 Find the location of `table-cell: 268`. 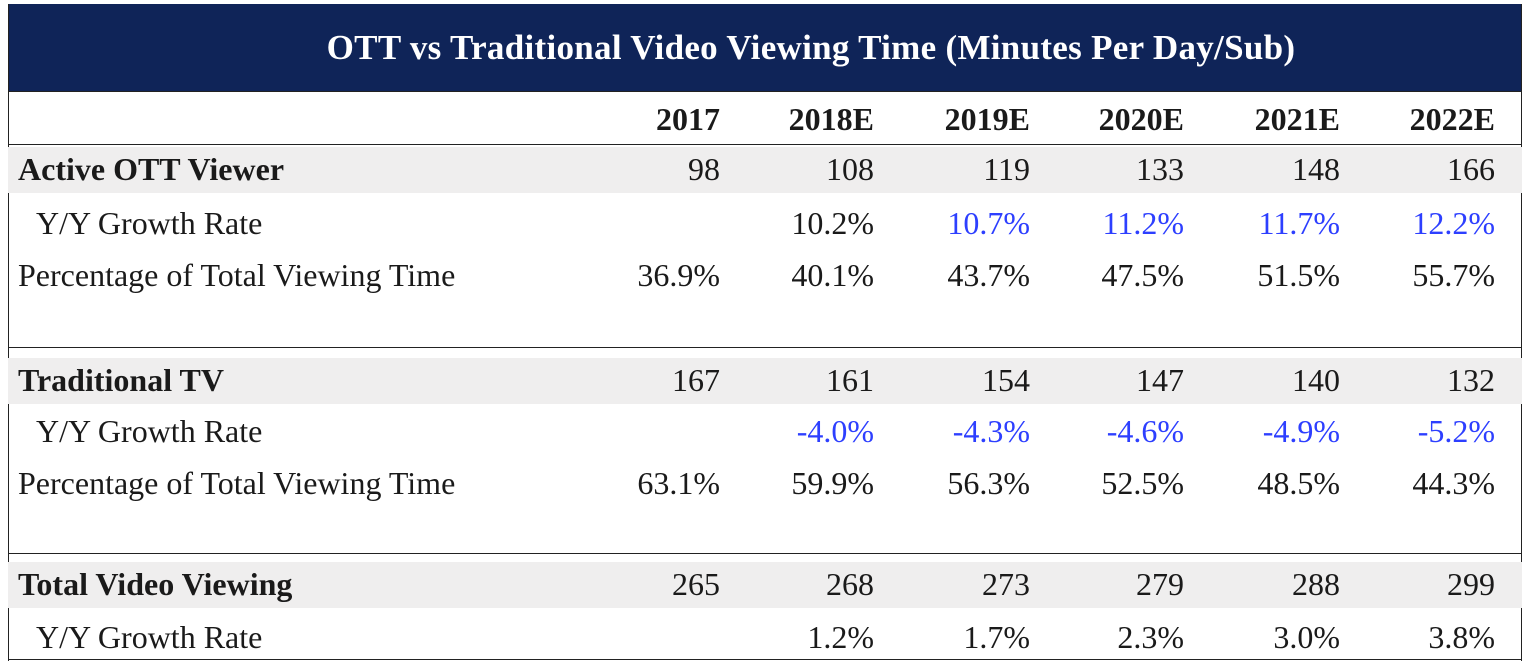

table-cell: 268 is located at coordinates (850, 584).